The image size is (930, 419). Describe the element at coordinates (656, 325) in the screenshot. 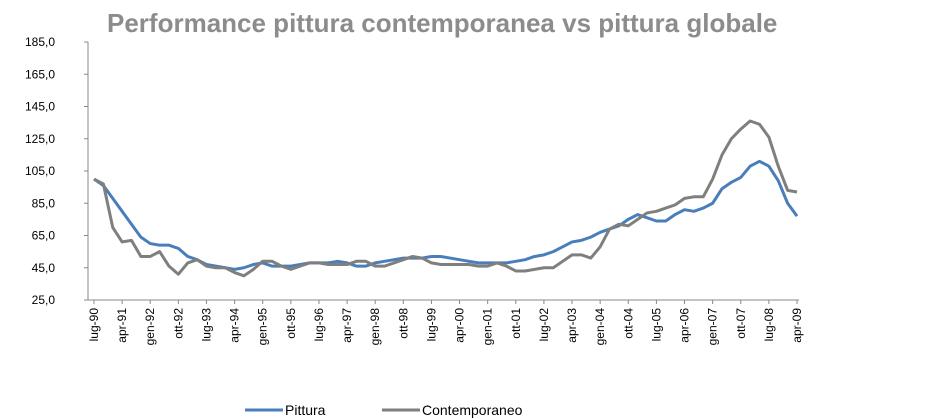

I see `x-tick-label: lug-05` at that location.